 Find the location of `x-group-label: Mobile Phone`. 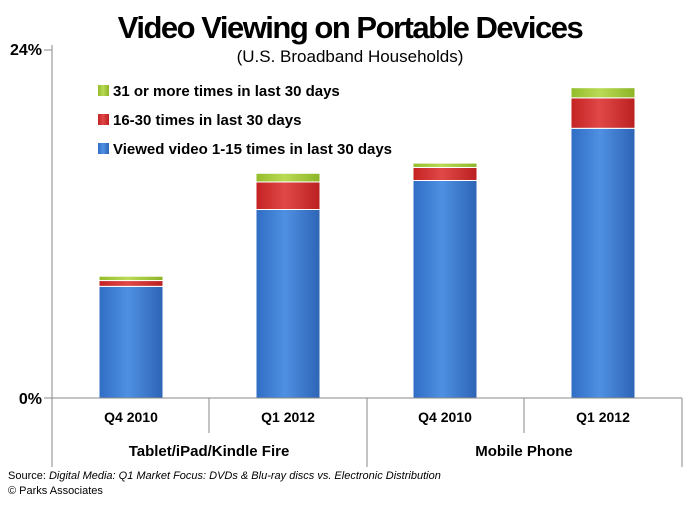

x-group-label: Mobile Phone is located at coordinates (524, 451).